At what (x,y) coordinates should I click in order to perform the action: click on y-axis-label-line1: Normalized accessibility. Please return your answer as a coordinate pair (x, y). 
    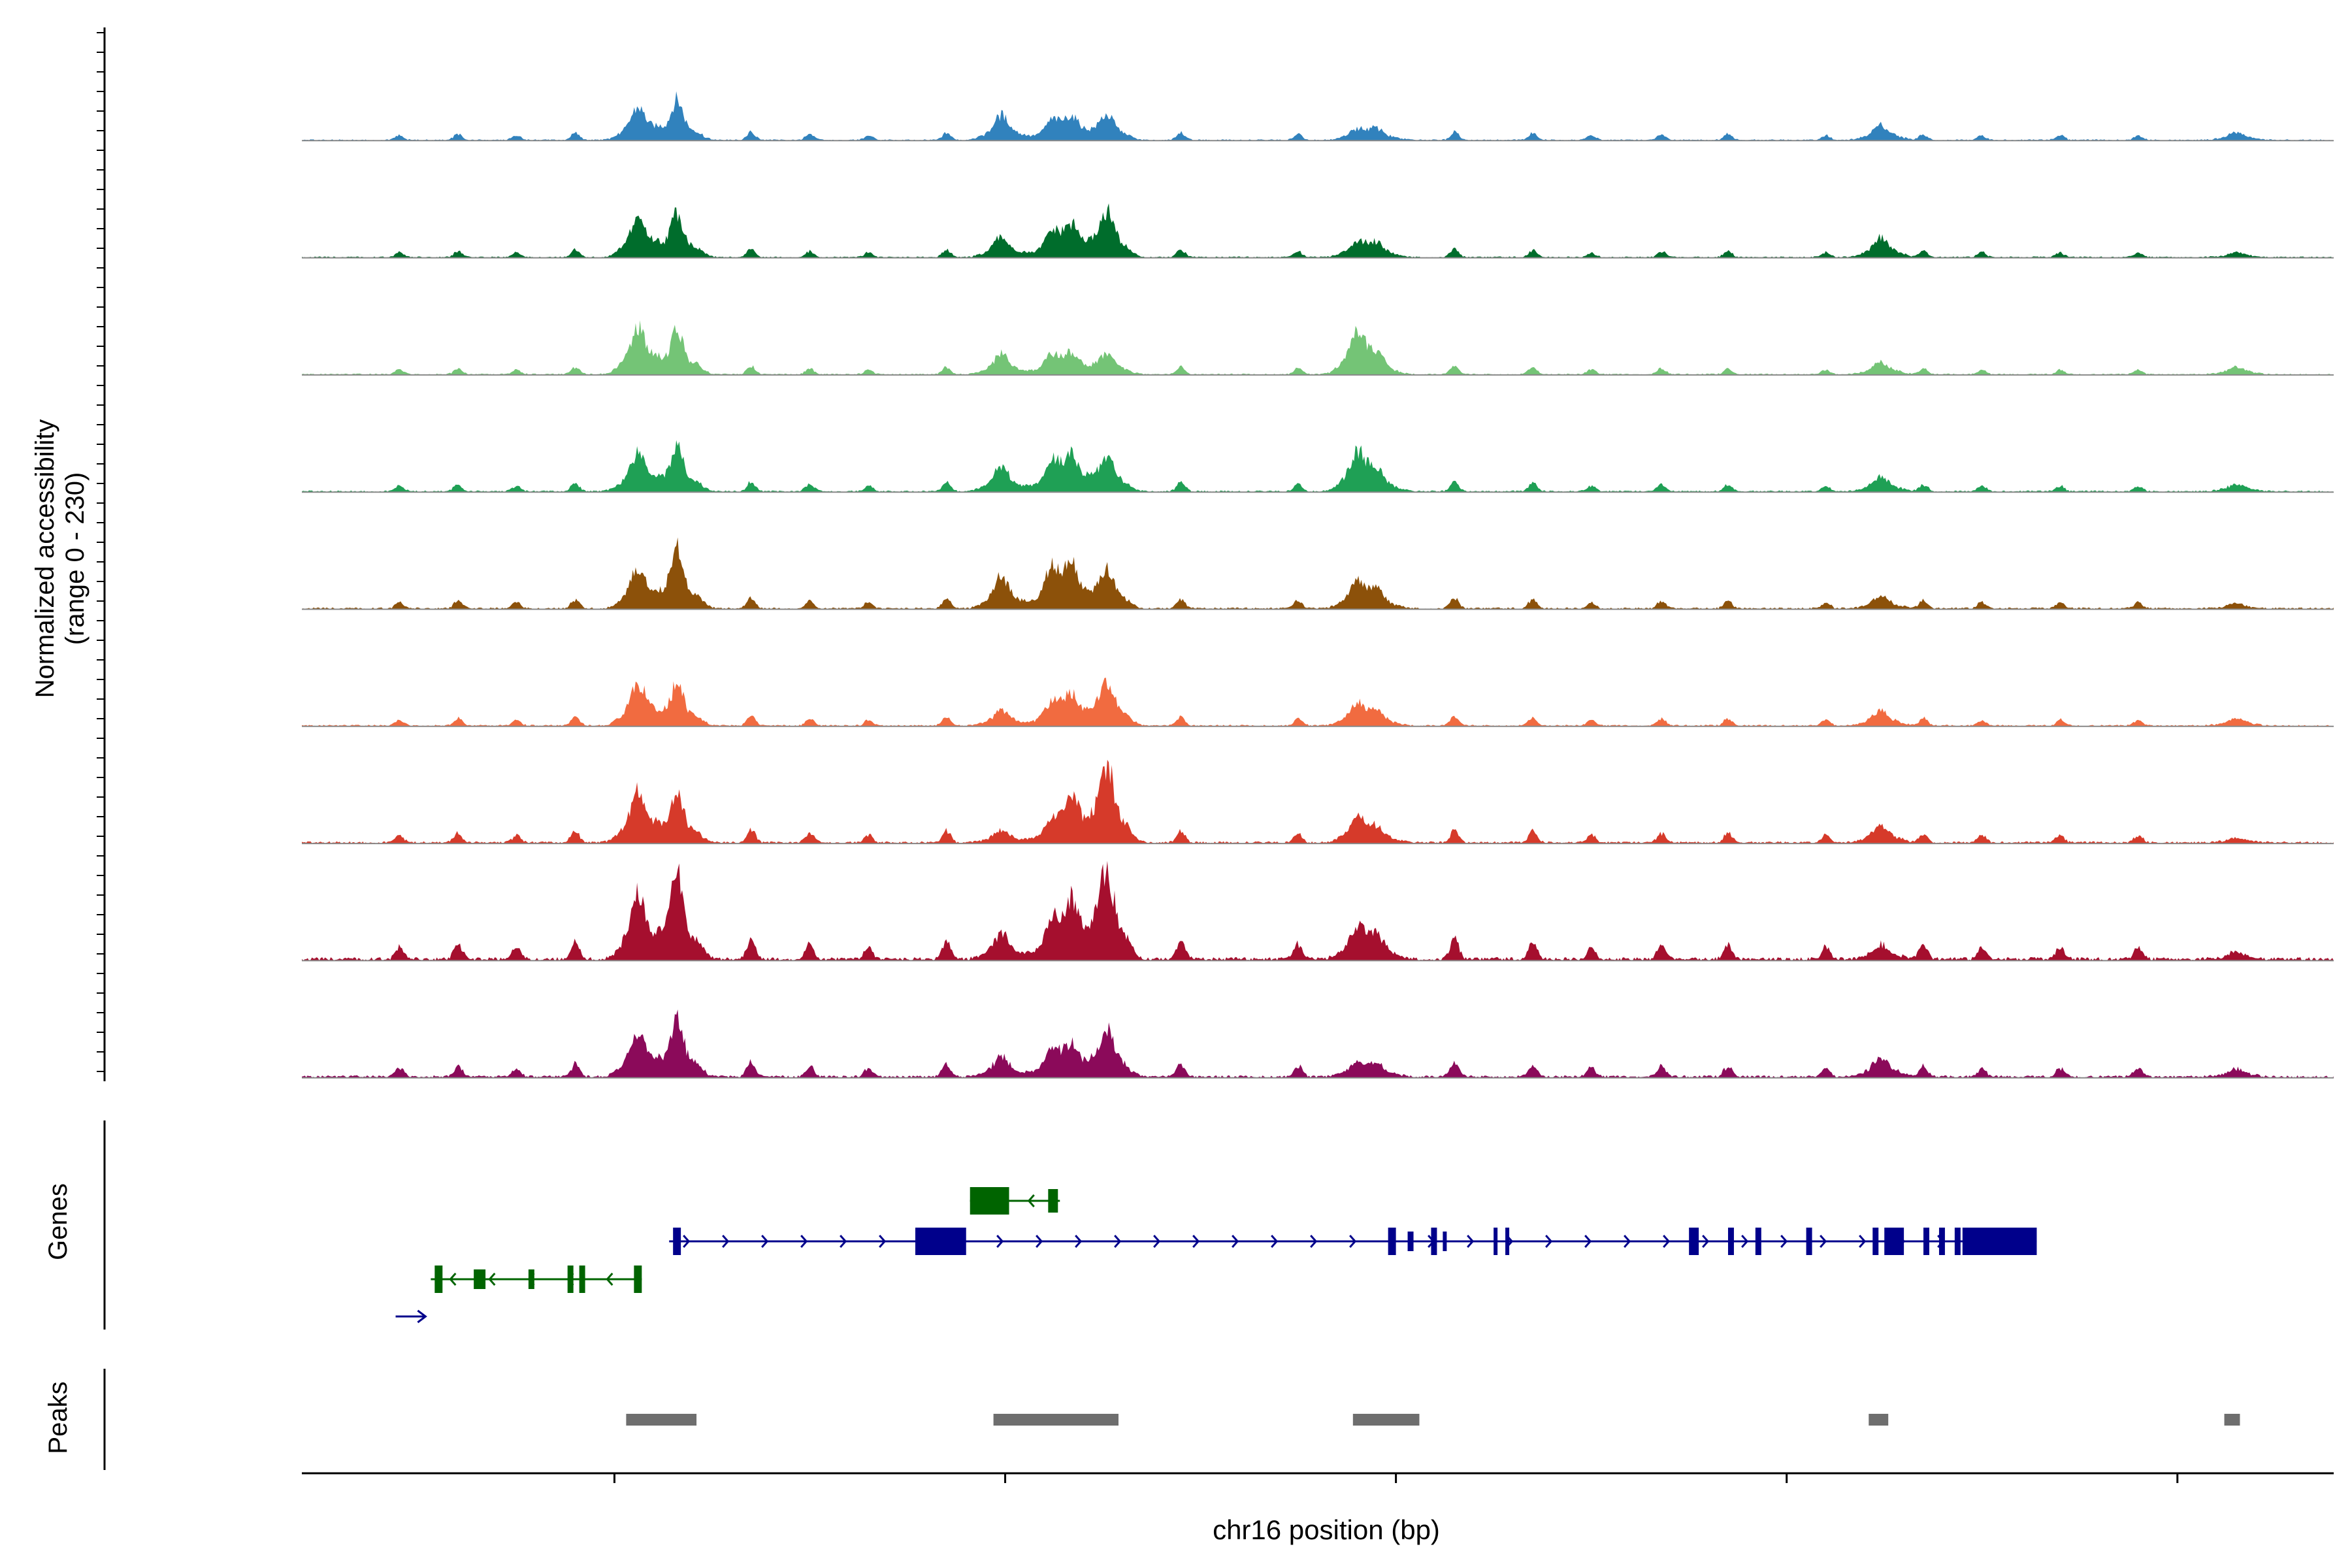
    Looking at the image, I should click on (45, 558).